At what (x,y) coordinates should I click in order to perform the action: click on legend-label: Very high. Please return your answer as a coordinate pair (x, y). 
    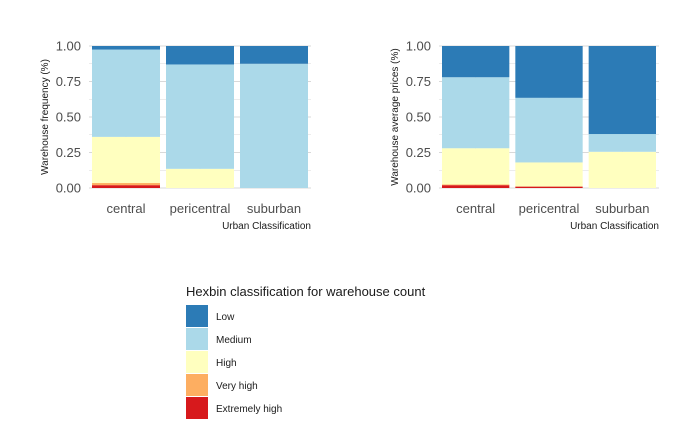
    Looking at the image, I should click on (237, 386).